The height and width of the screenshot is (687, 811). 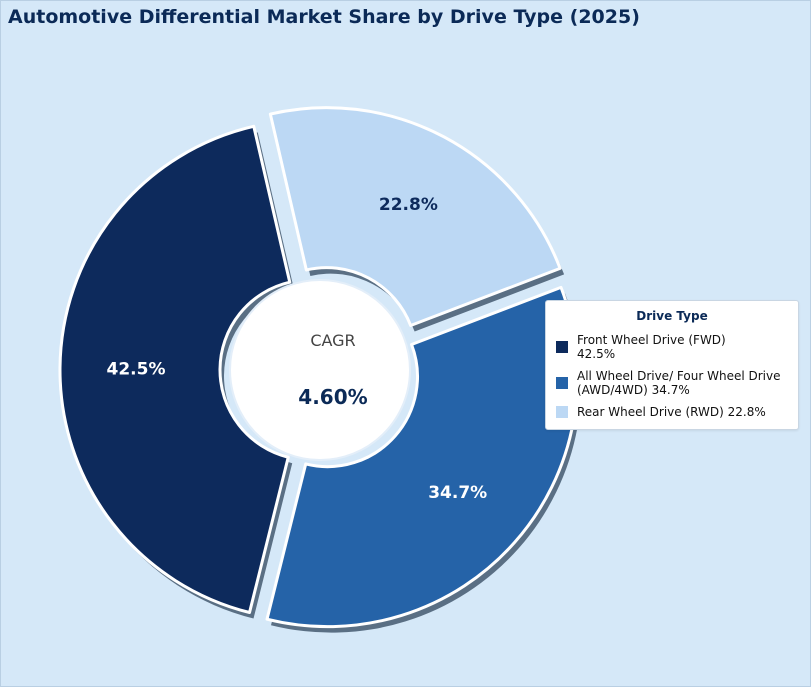 What do you see at coordinates (332, 340) in the screenshot?
I see `center-cagr-label: CAGR` at bounding box center [332, 340].